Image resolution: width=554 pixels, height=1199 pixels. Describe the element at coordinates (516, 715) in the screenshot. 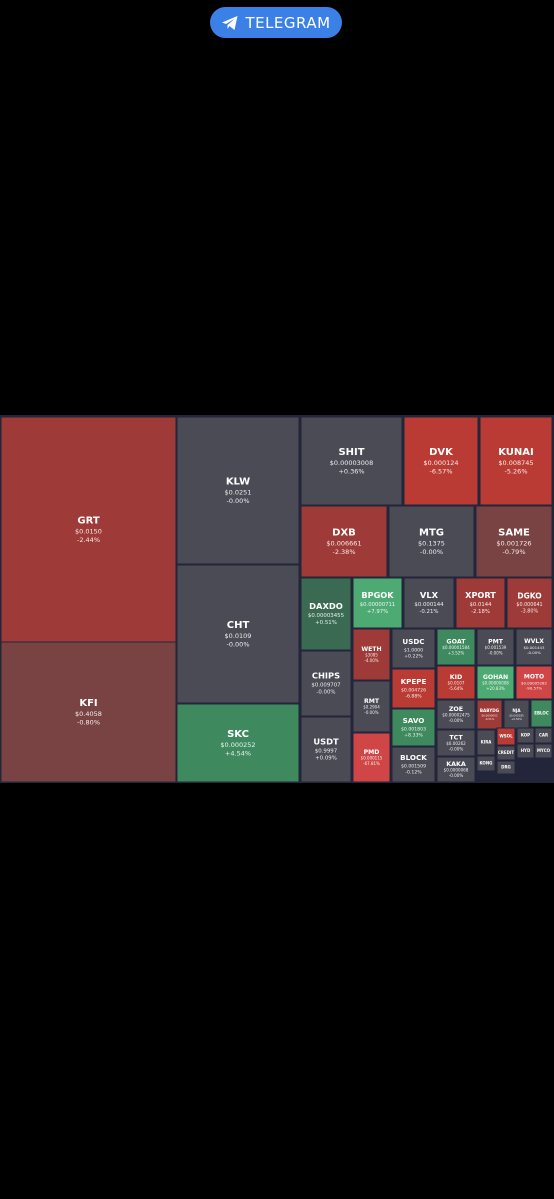

I see `tile-price: $0.000185` at that location.